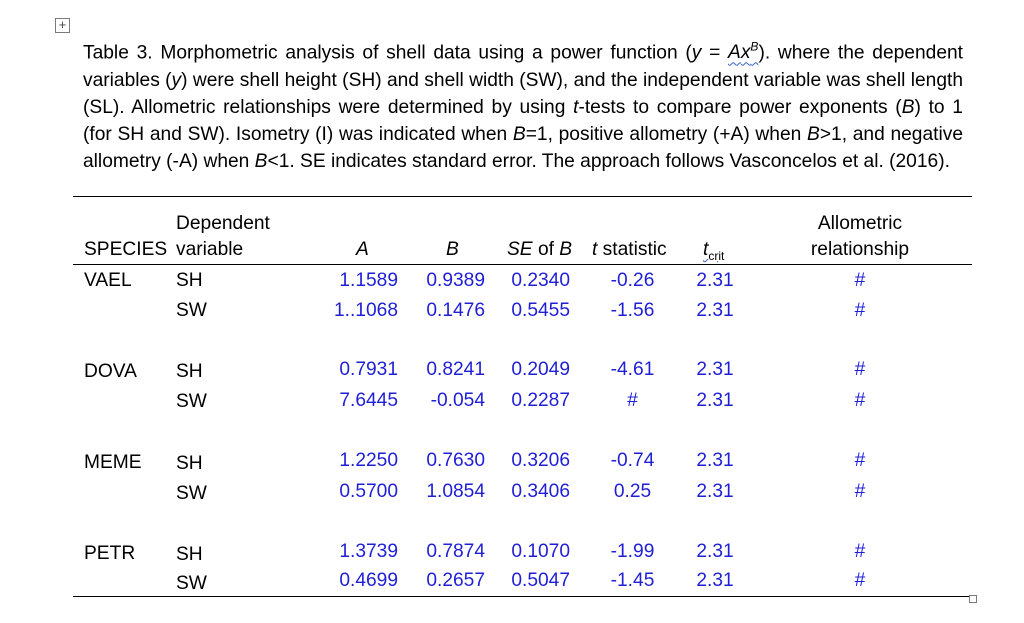 This screenshot has width=1024, height=623. Describe the element at coordinates (860, 369) in the screenshot. I see `row-2-allometry: #` at that location.